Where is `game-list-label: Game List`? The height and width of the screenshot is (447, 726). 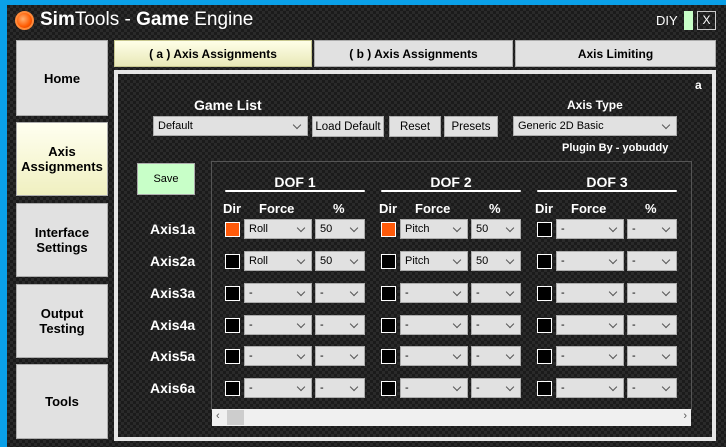 game-list-label: Game List is located at coordinates (228, 105).